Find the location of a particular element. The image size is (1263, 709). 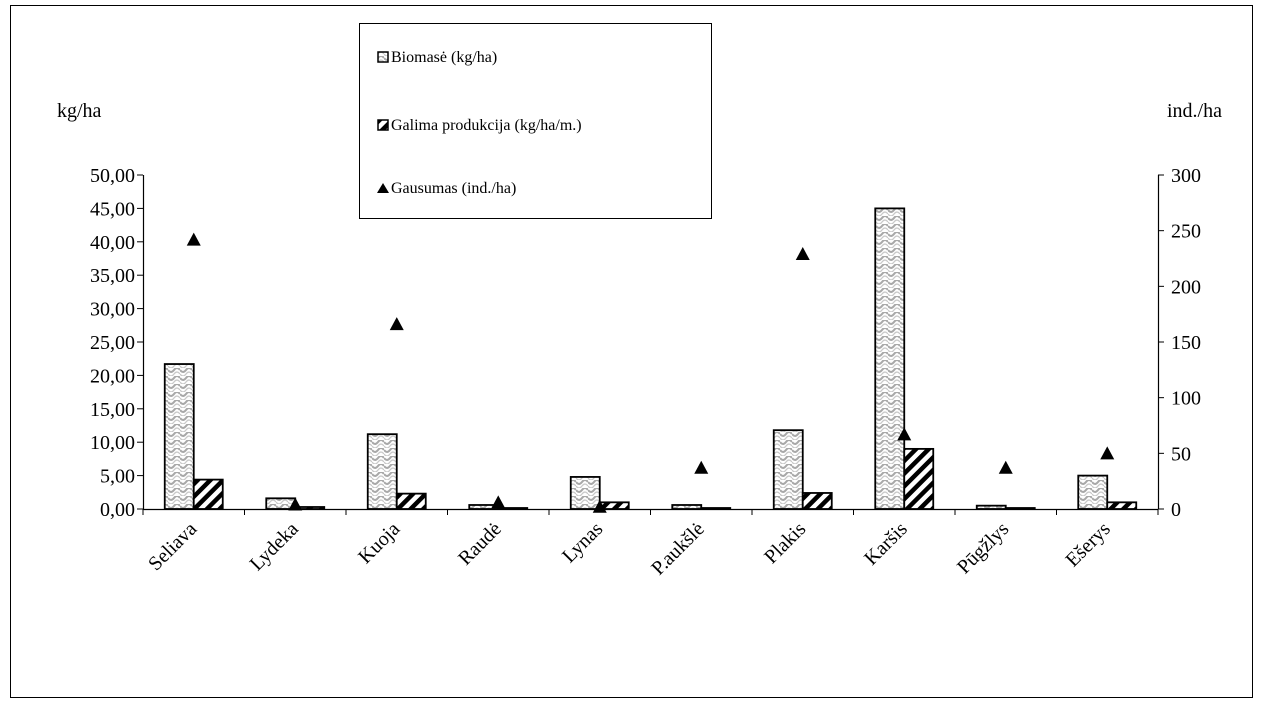

legend-label-biomase: Biomasė (kg/ha) is located at coordinates (444, 57).